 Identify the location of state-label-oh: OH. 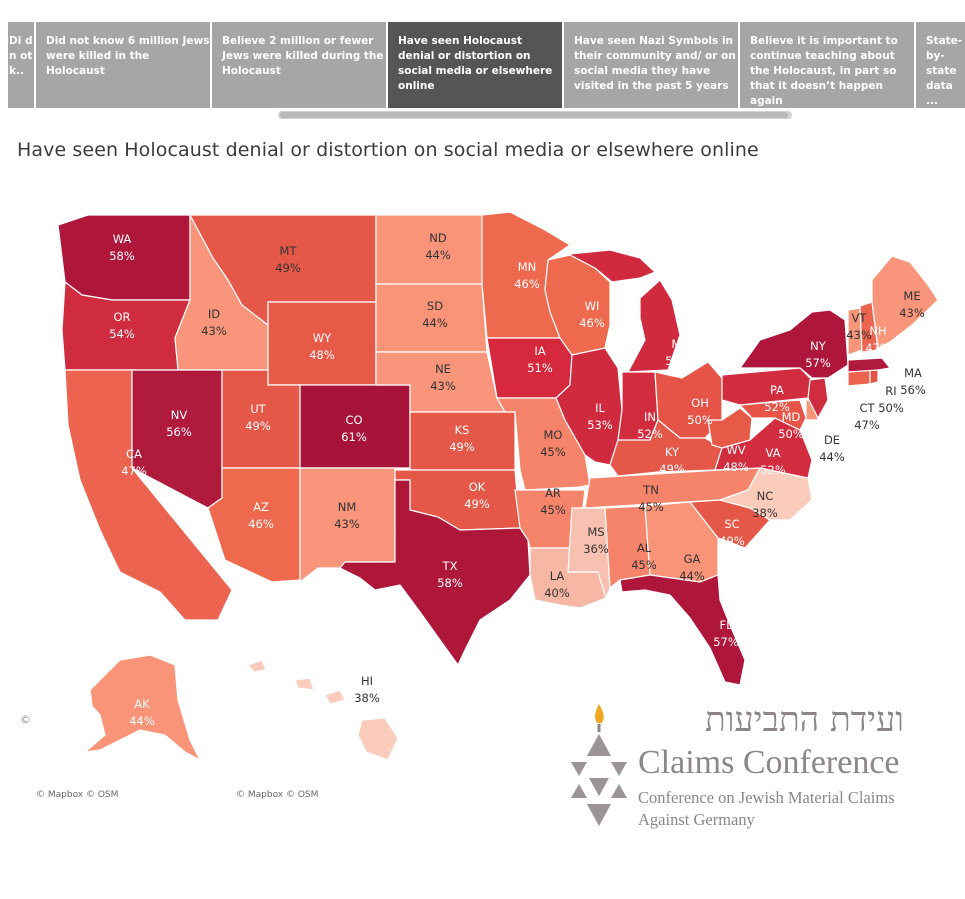
(700, 403).